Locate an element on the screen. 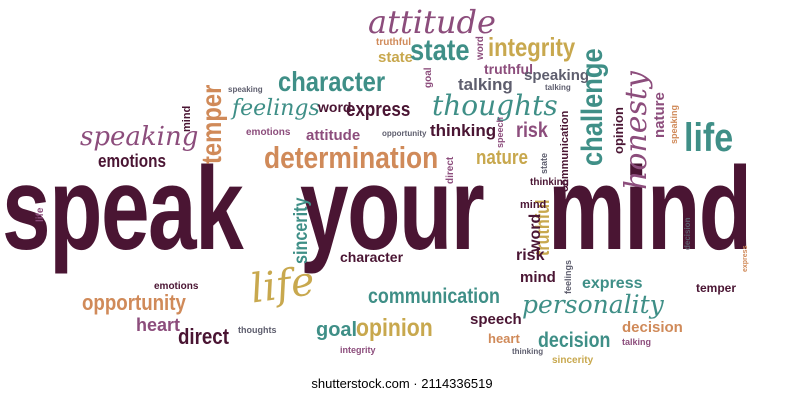 This screenshot has width=804, height=400. word-express-2: express is located at coordinates (612, 283).